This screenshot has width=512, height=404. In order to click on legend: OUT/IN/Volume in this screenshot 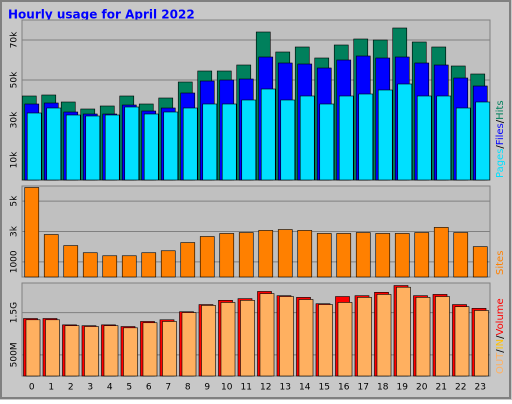, I will do `click(500, 336)`.